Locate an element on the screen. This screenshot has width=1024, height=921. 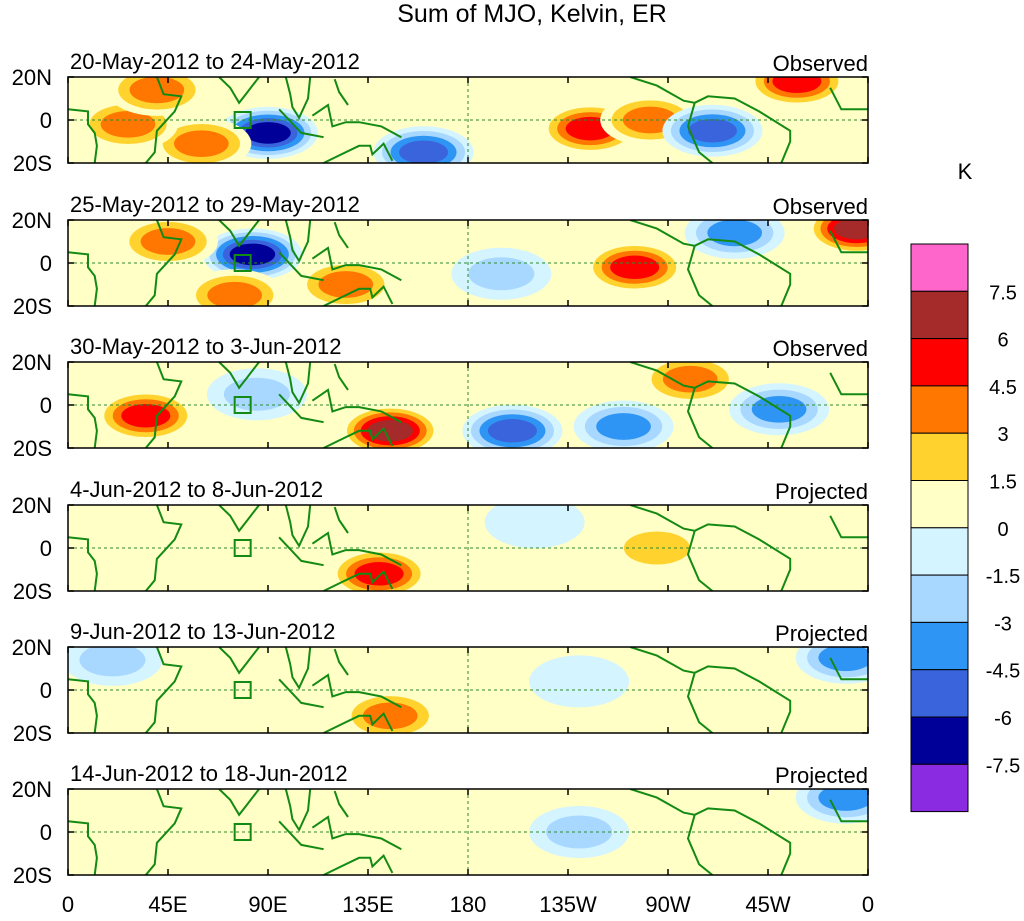
panel-status: Observed is located at coordinates (820, 63).